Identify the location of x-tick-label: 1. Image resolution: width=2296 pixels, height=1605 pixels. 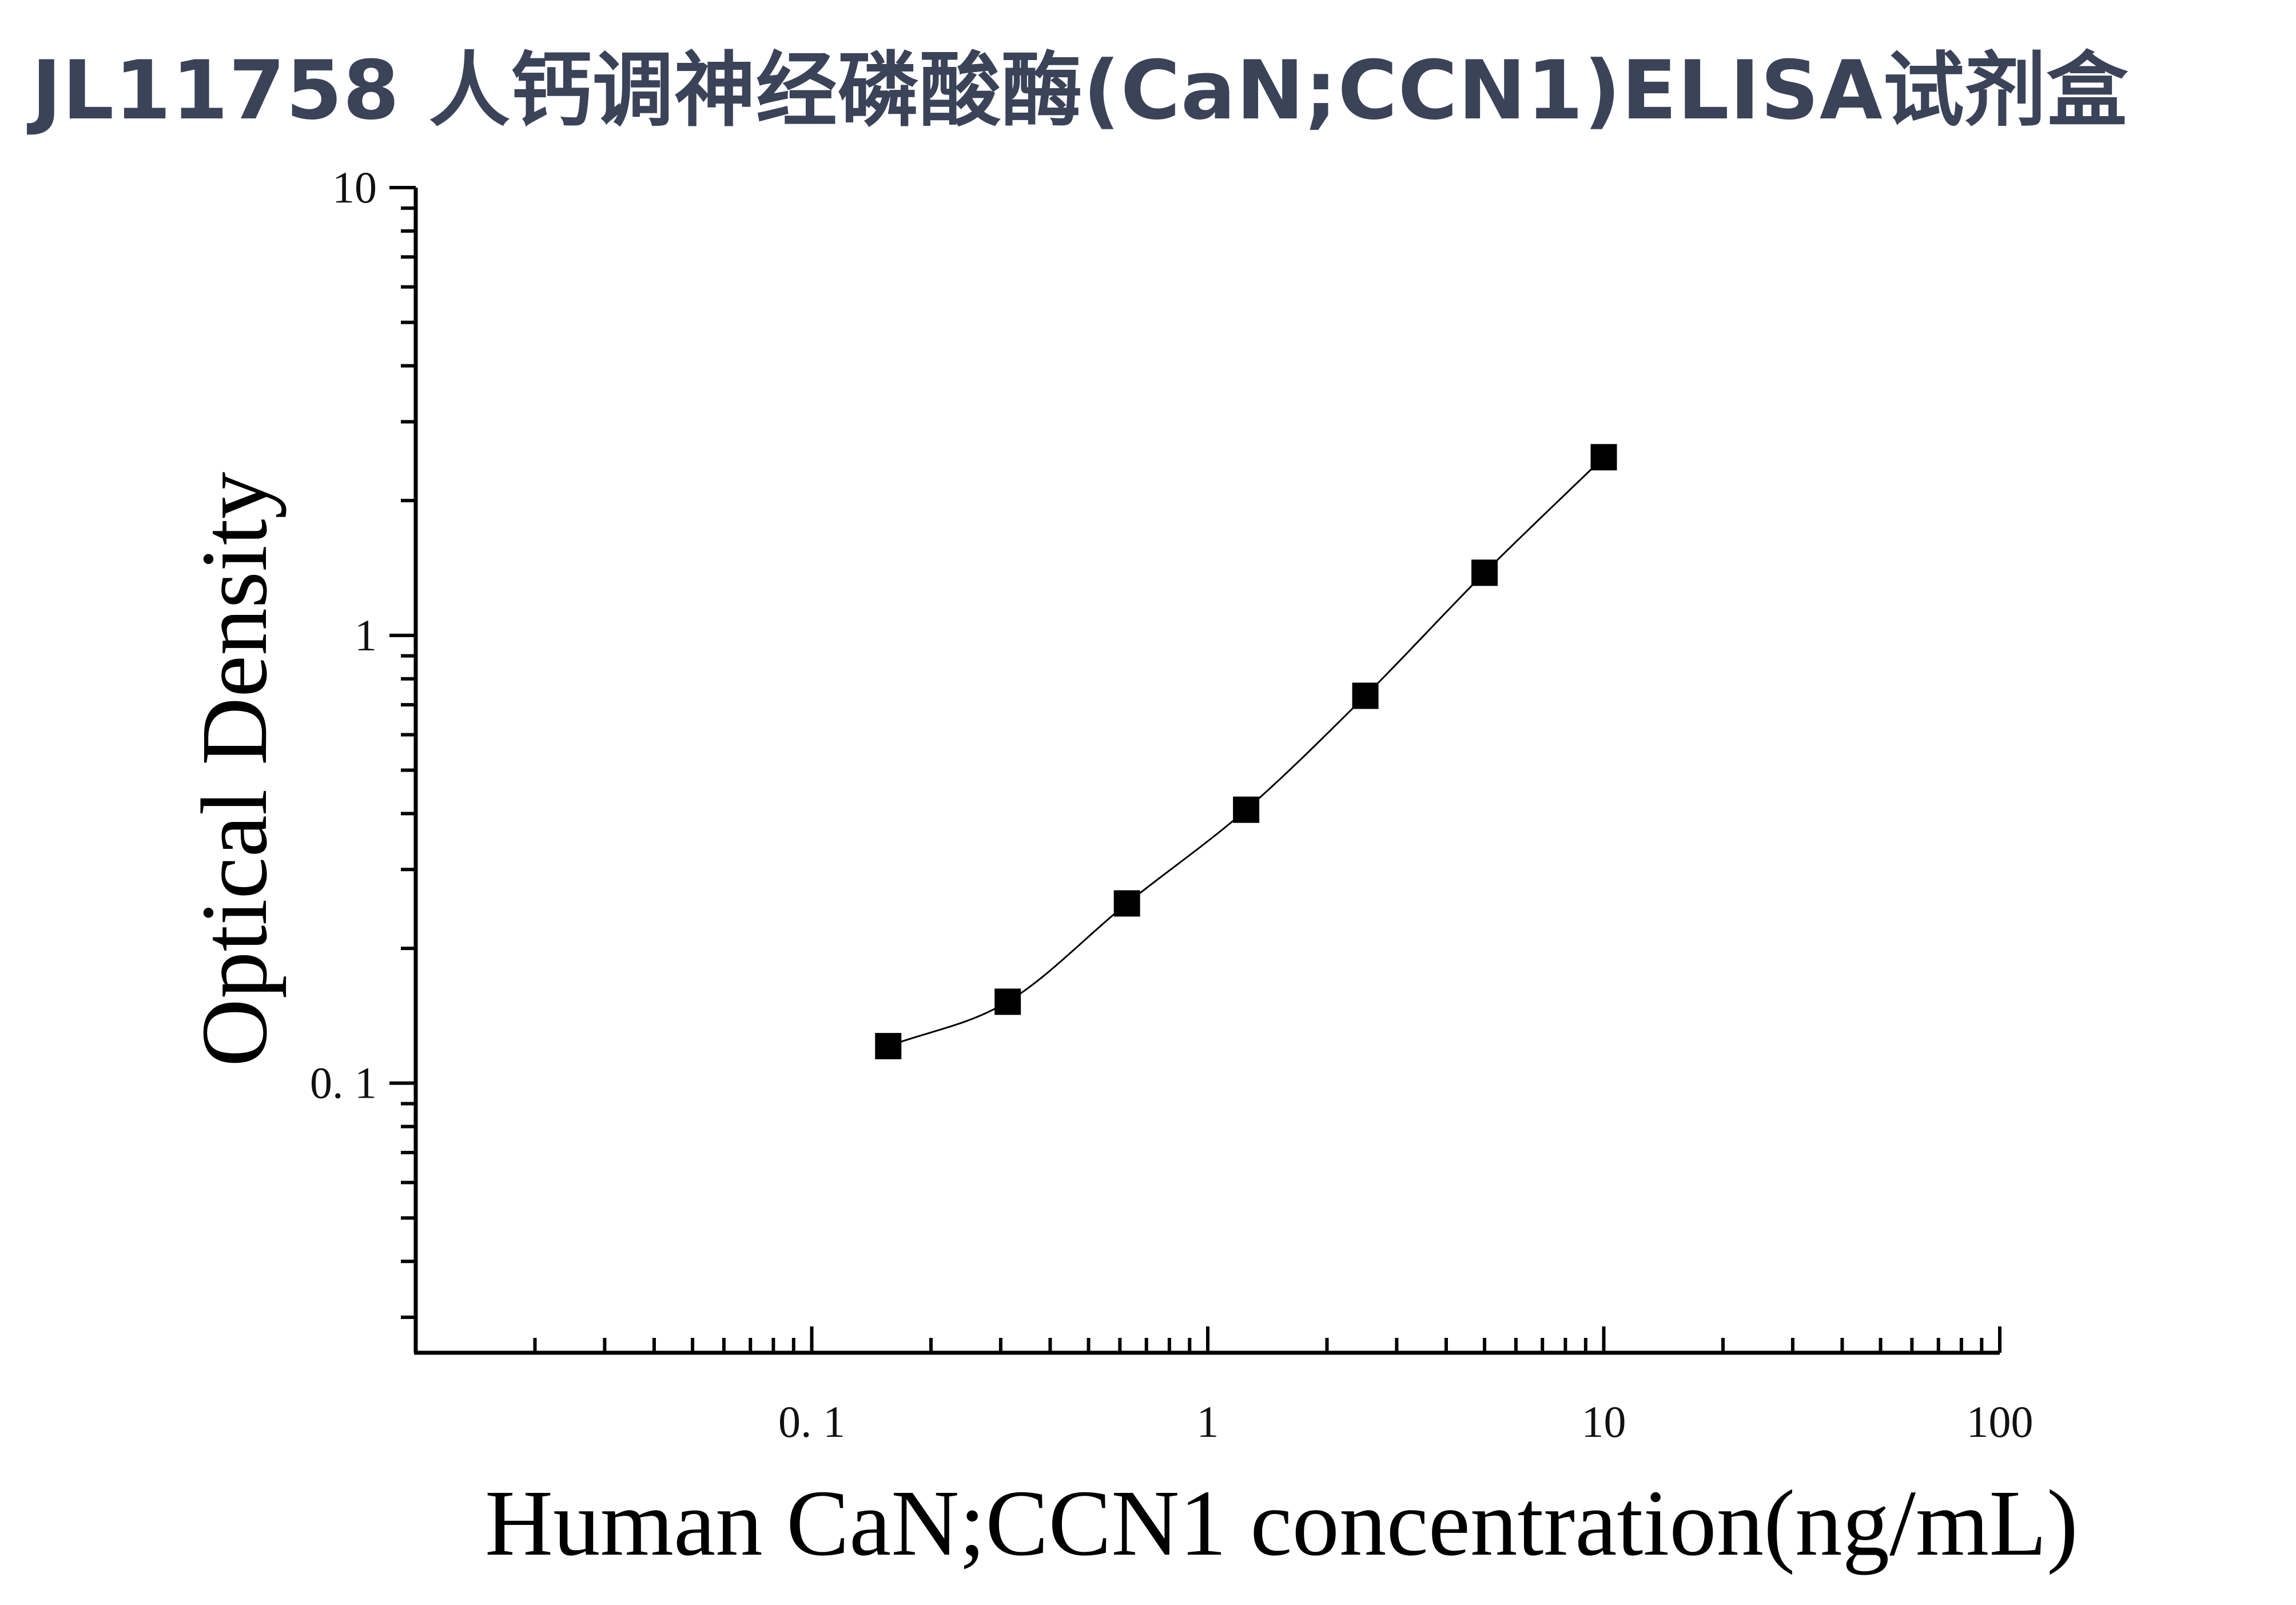
(1208, 1422).